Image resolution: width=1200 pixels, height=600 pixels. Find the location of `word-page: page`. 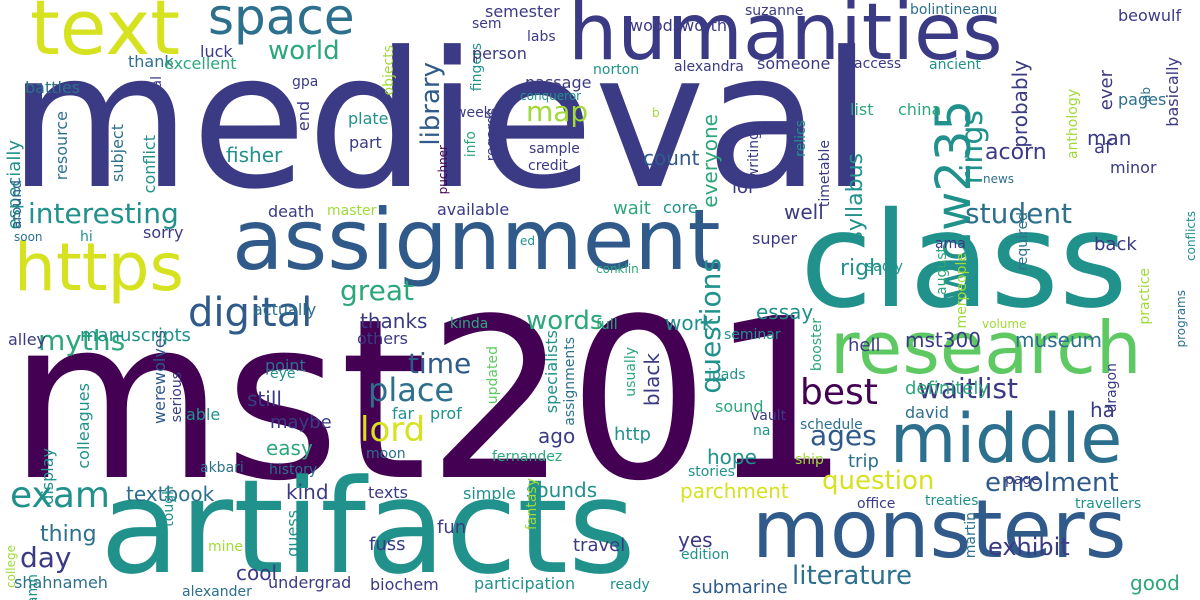

word-page: page is located at coordinates (1022, 480).